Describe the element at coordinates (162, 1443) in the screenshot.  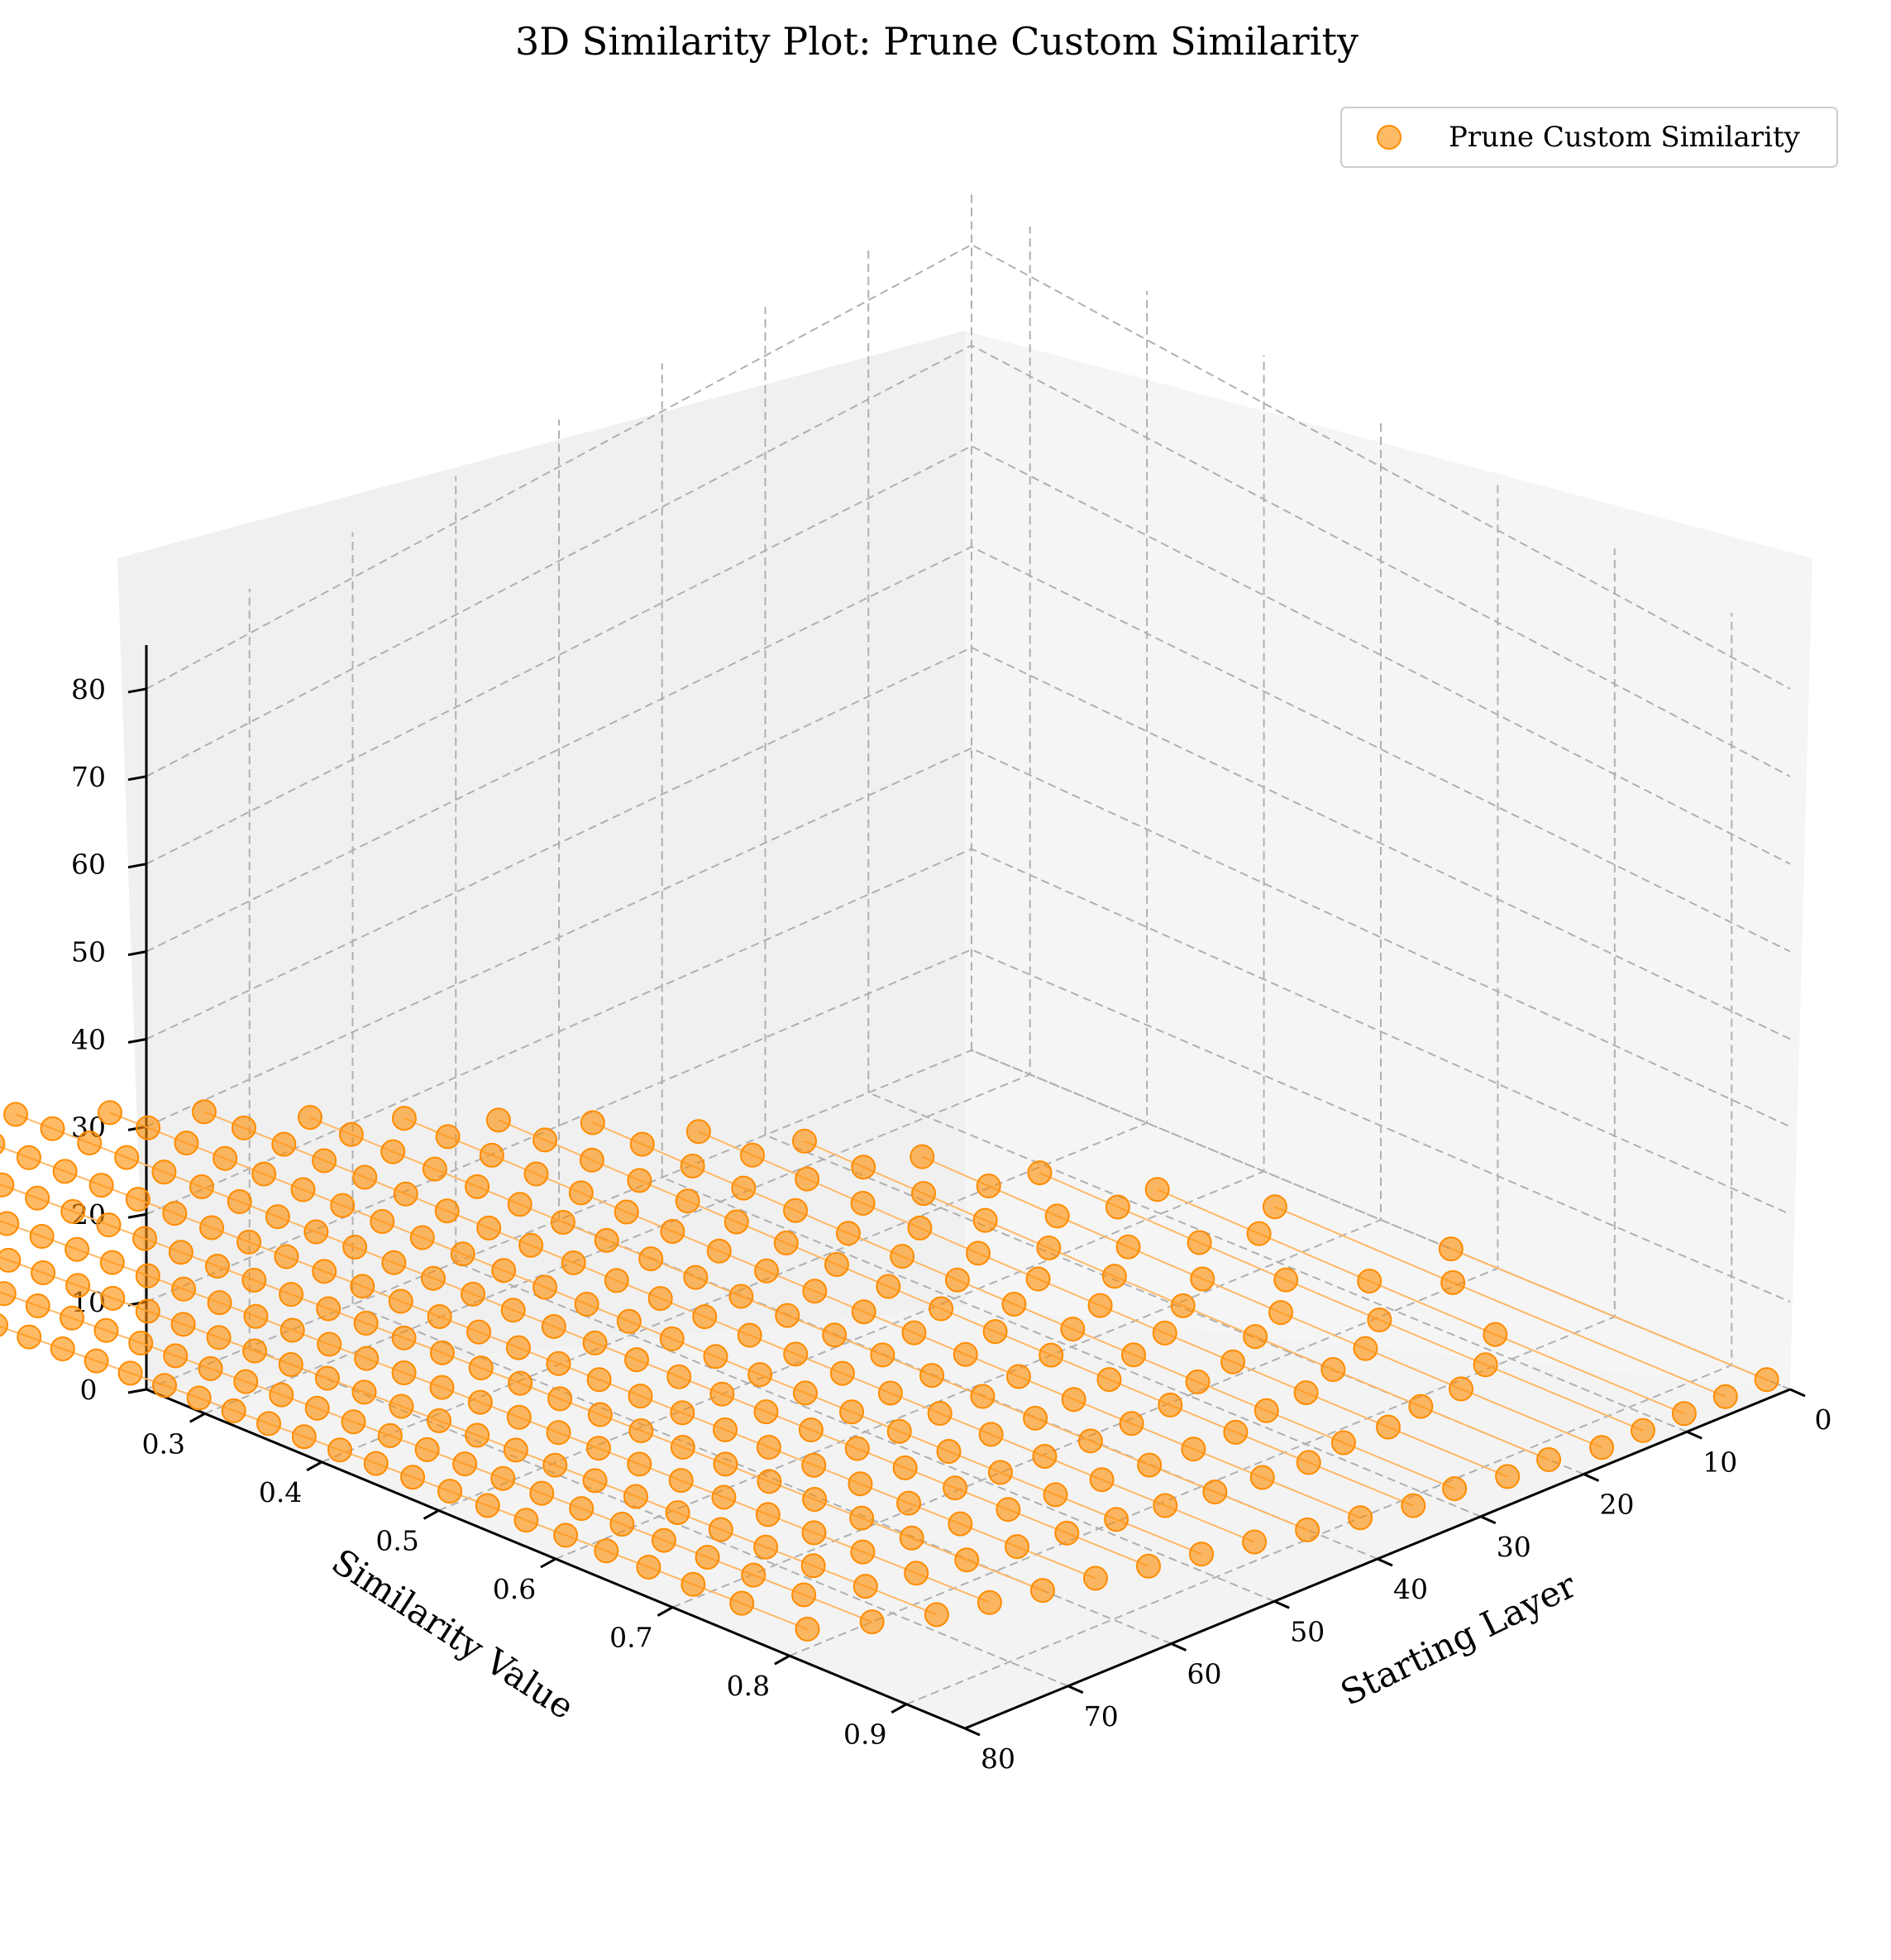
I see `y-tick-label: 0.3` at that location.